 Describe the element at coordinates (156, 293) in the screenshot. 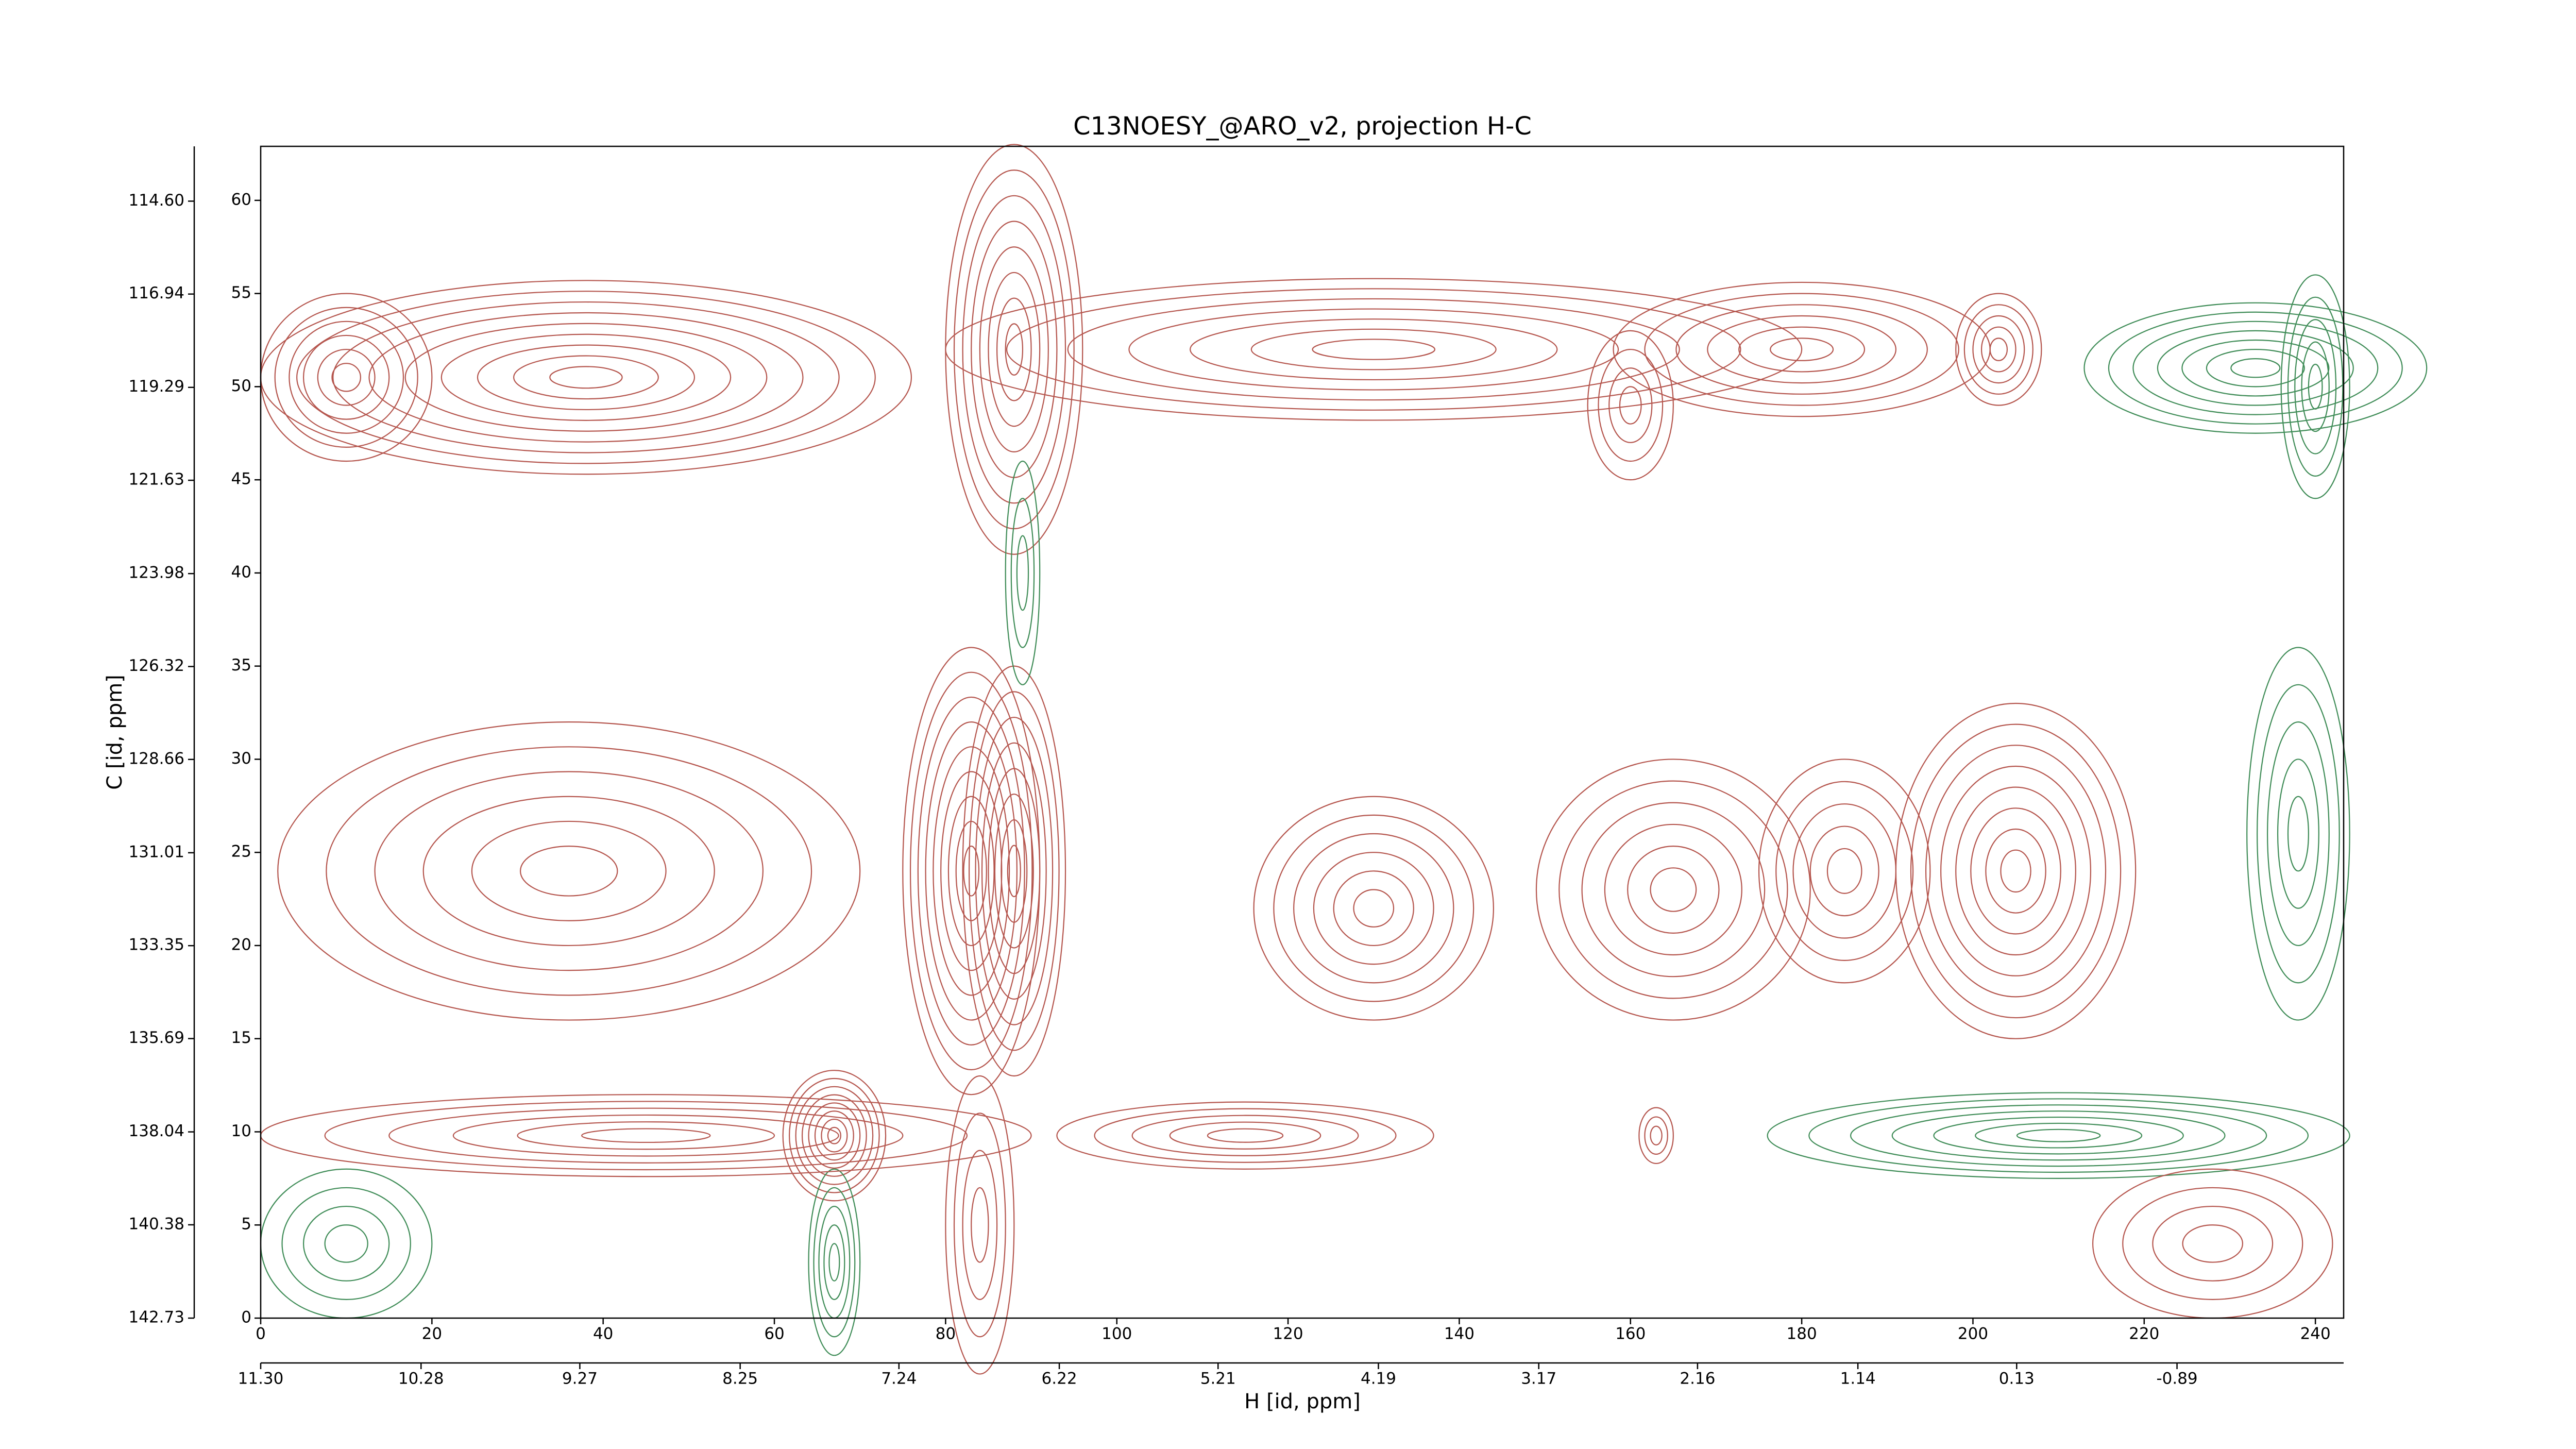

I see `y2-tick-label: 116.94` at that location.